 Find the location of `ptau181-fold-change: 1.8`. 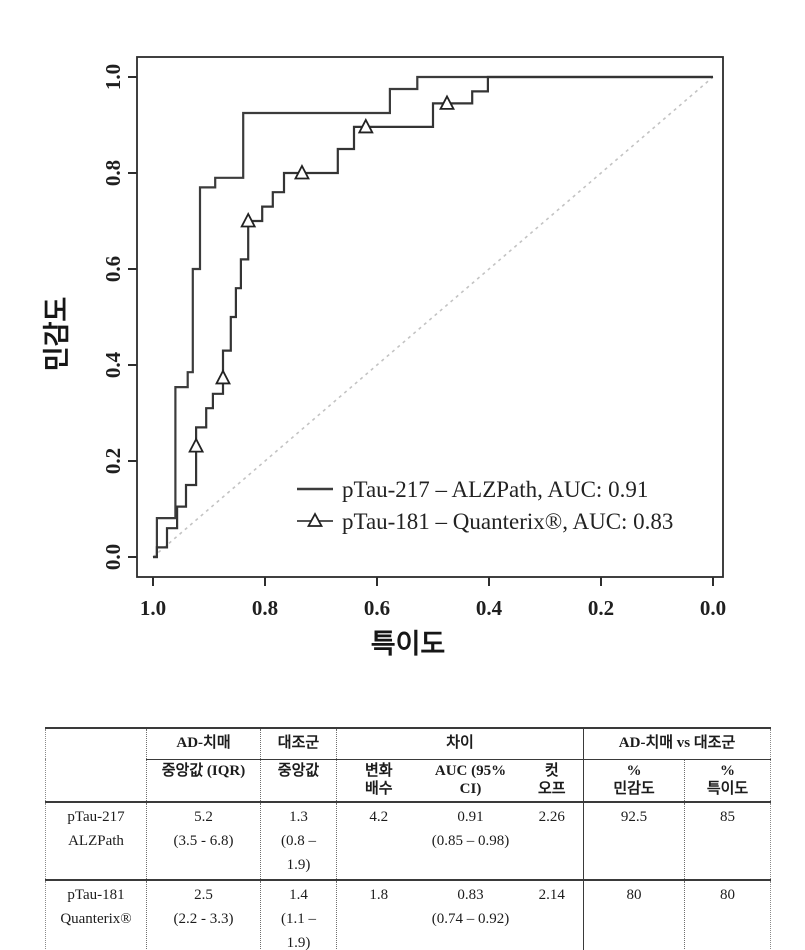

ptau181-fold-change: 1.8 is located at coordinates (378, 915).